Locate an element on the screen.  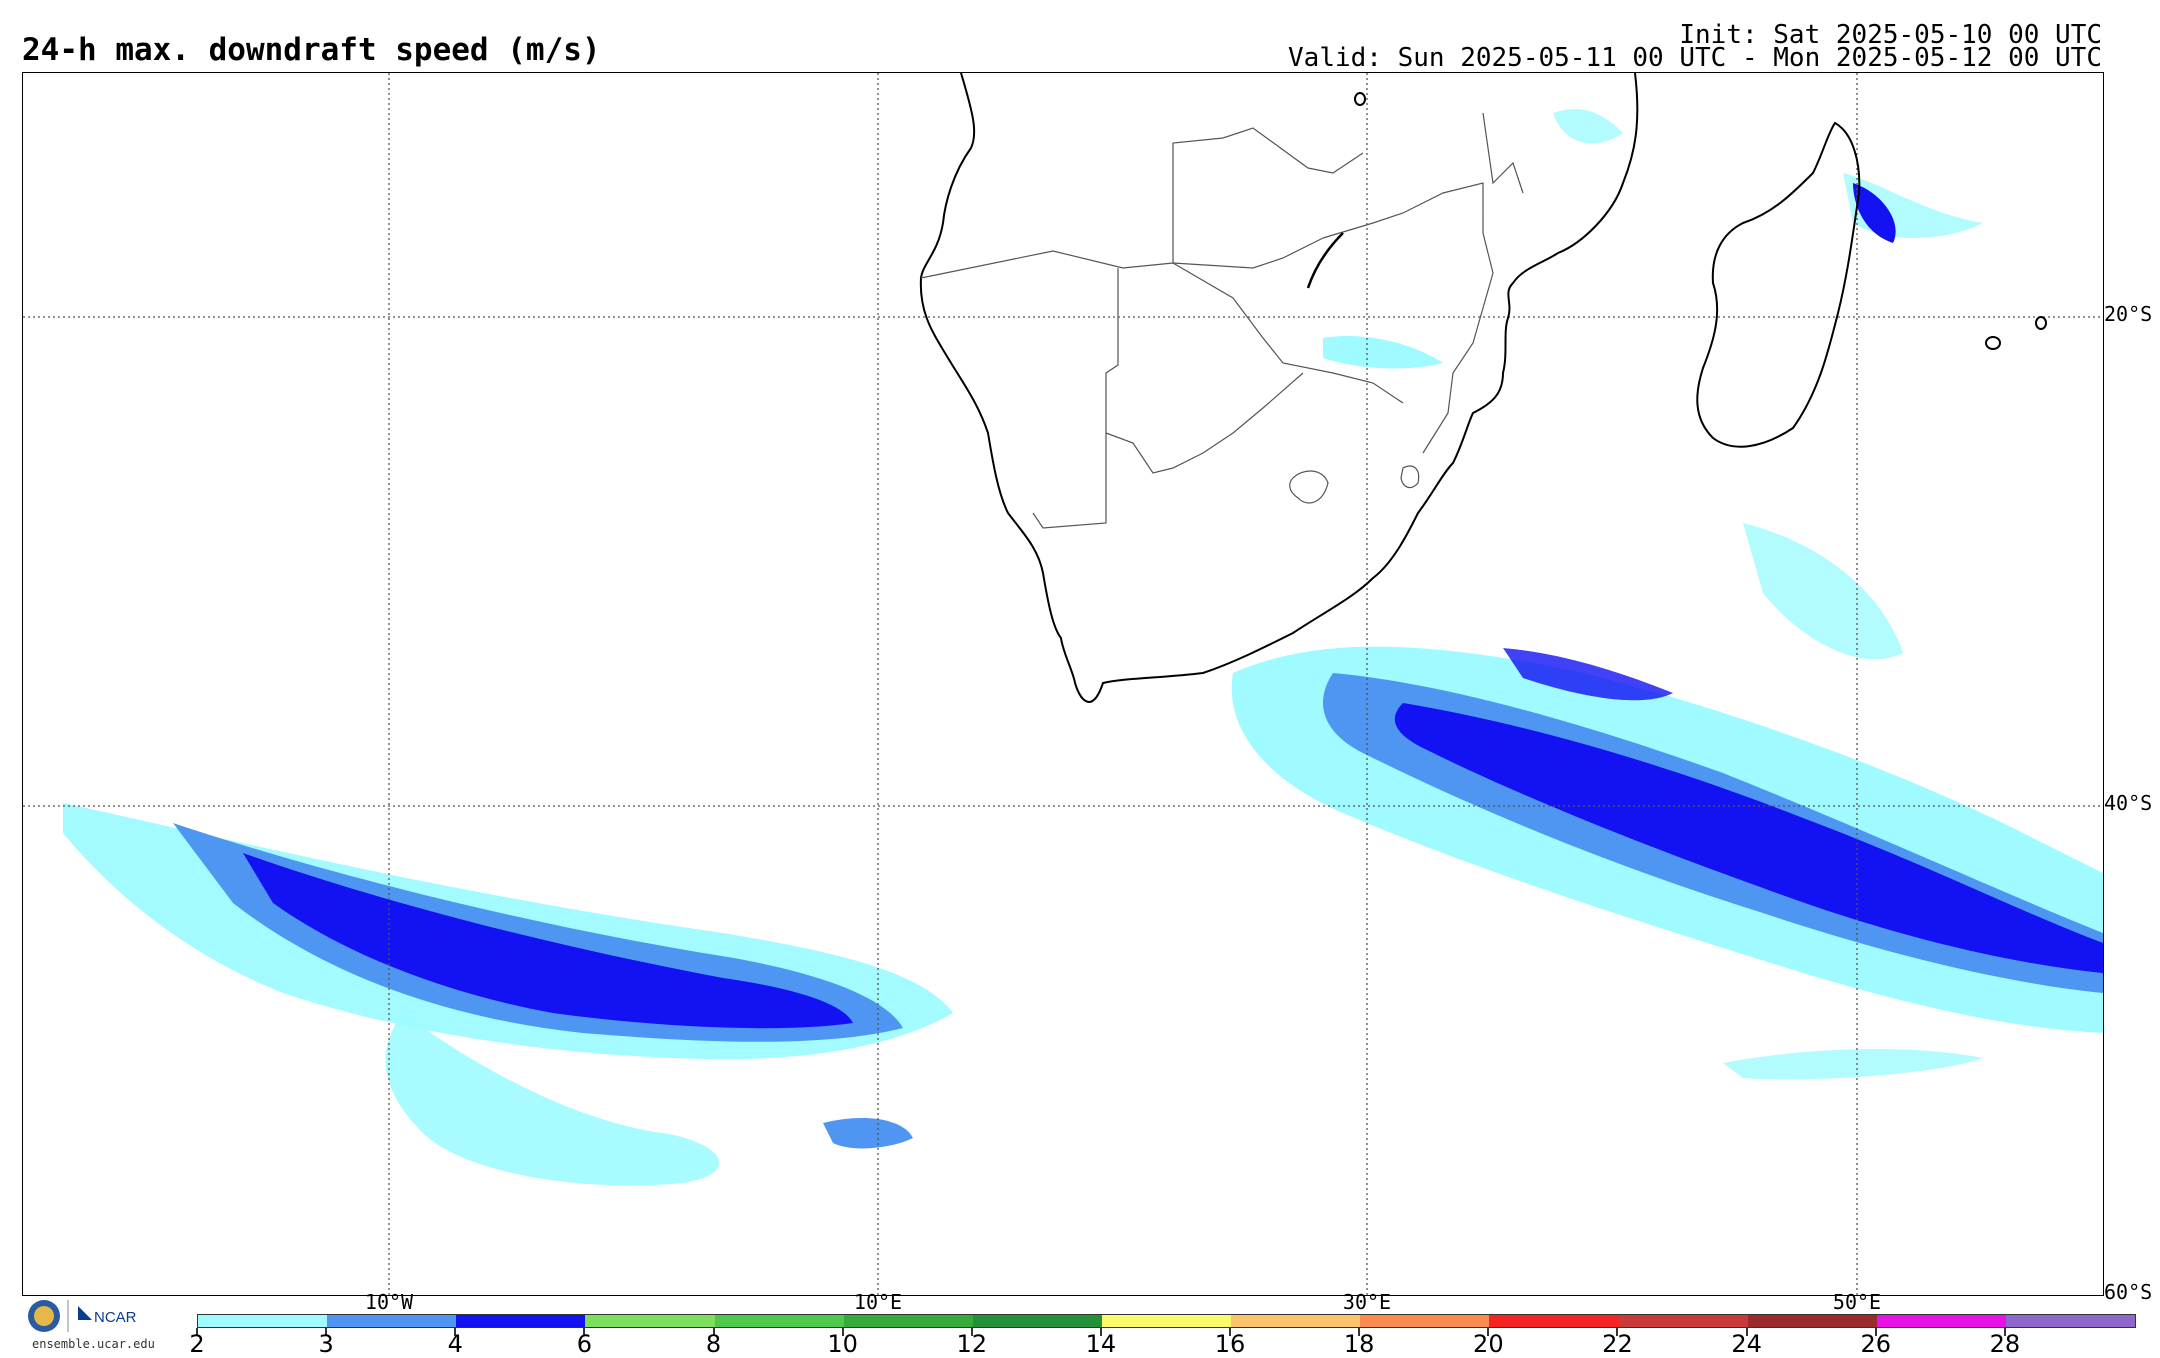
colorbar-tick-label: 26 is located at coordinates (1875, 1344).